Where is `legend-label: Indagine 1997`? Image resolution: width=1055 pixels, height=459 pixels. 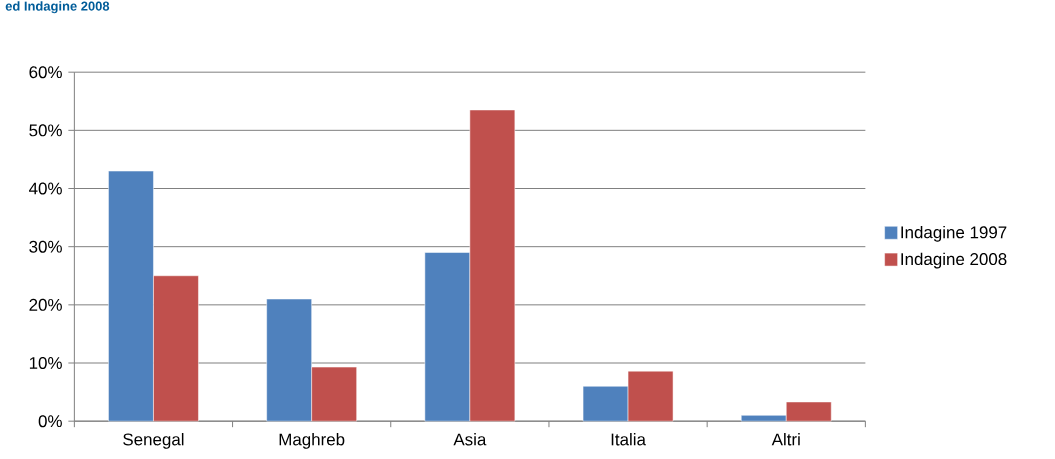
legend-label: Indagine 1997 is located at coordinates (954, 233).